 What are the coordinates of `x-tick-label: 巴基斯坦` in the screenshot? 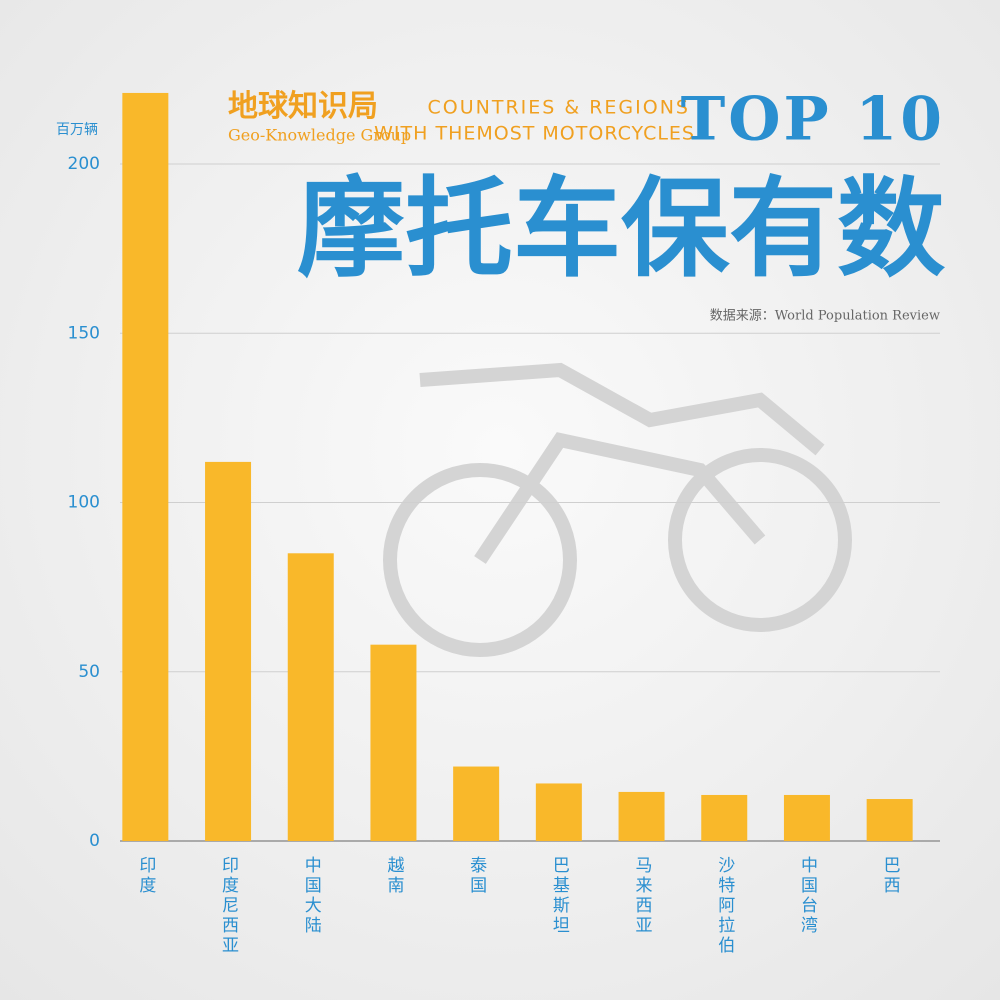 It's located at (559, 896).